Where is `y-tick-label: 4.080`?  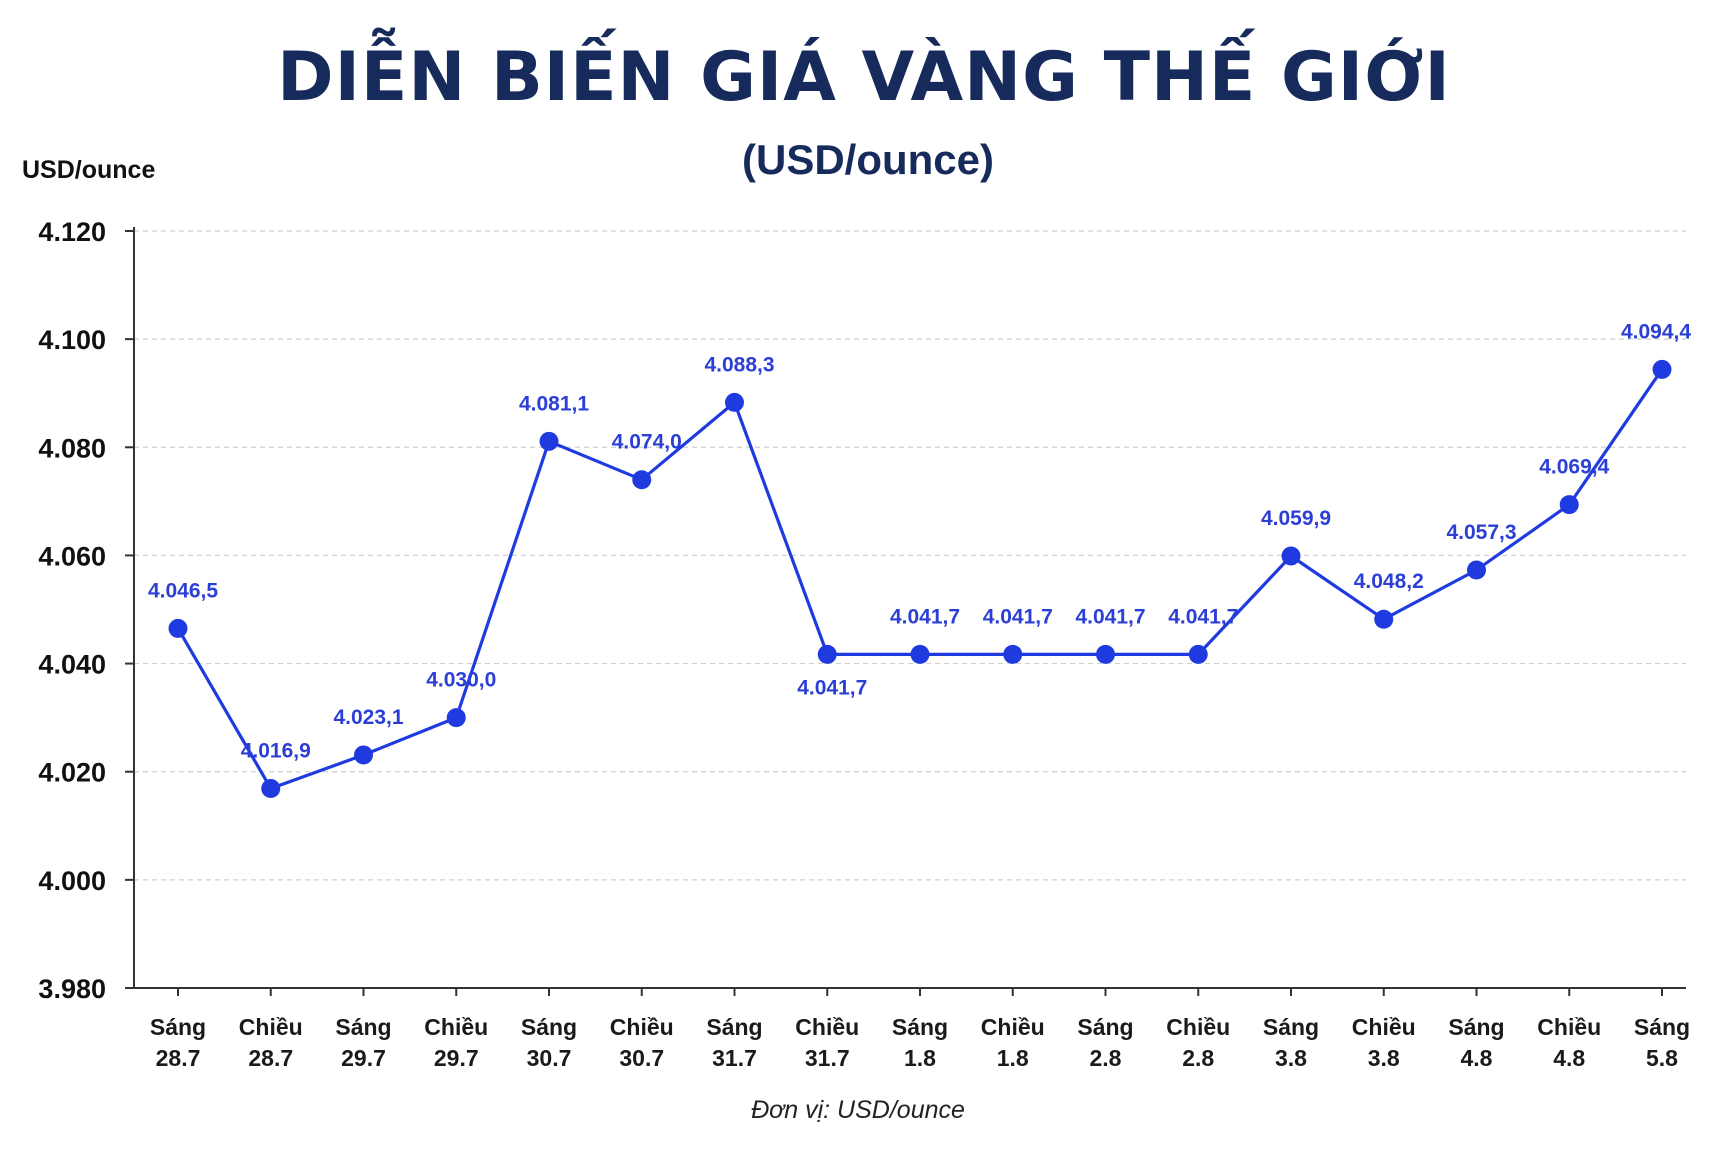
y-tick-label: 4.080 is located at coordinates (72, 448).